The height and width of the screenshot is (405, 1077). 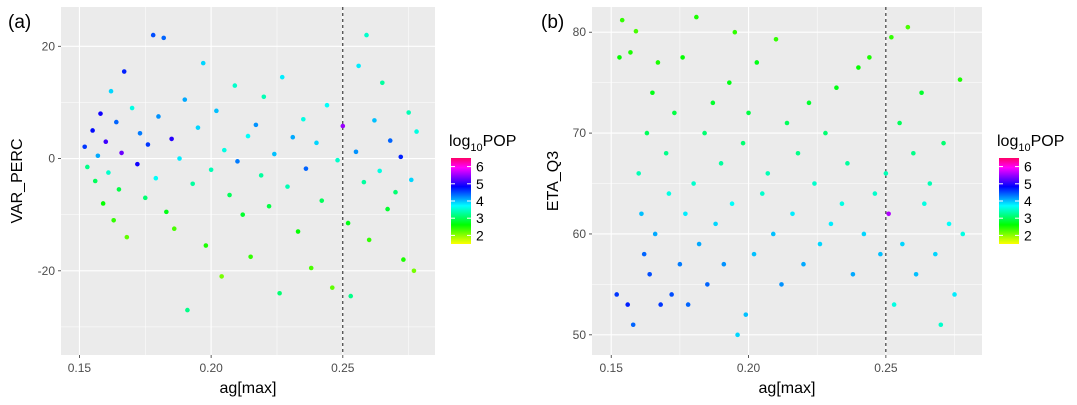 I want to click on y-tick-label: 0, so click(x=51, y=159).